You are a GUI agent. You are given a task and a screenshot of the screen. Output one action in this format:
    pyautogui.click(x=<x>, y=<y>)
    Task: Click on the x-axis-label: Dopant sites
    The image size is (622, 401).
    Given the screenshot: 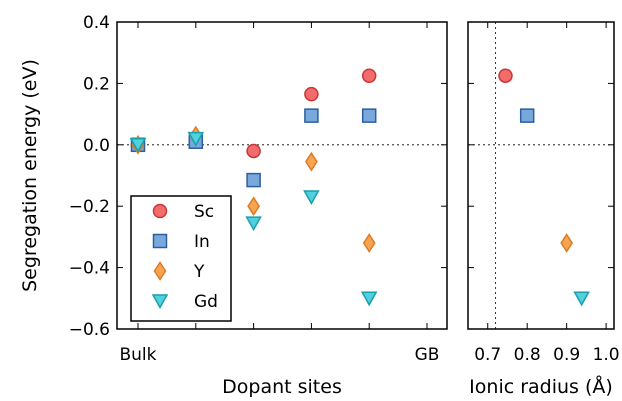 What is the action you would take?
    pyautogui.click(x=282, y=387)
    